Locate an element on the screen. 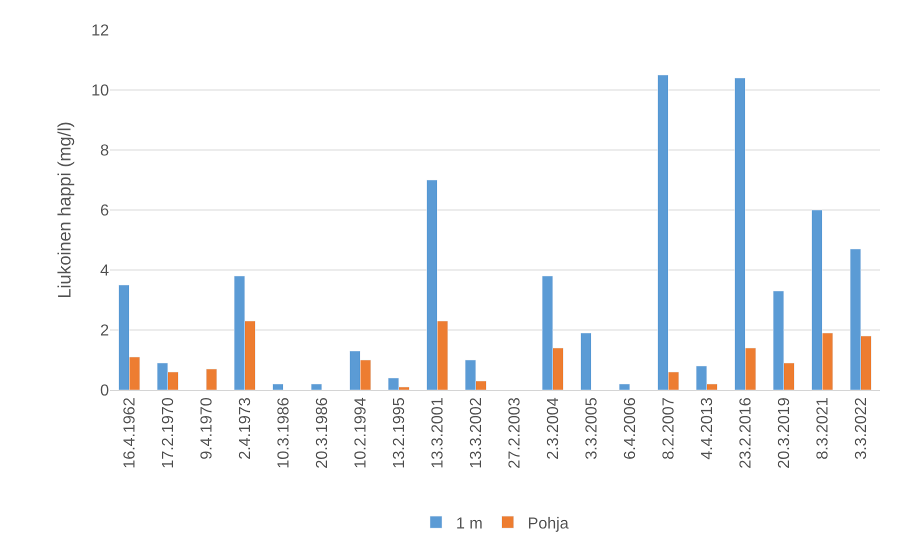  x-tick-label: 3.3.2022 is located at coordinates (861, 428).